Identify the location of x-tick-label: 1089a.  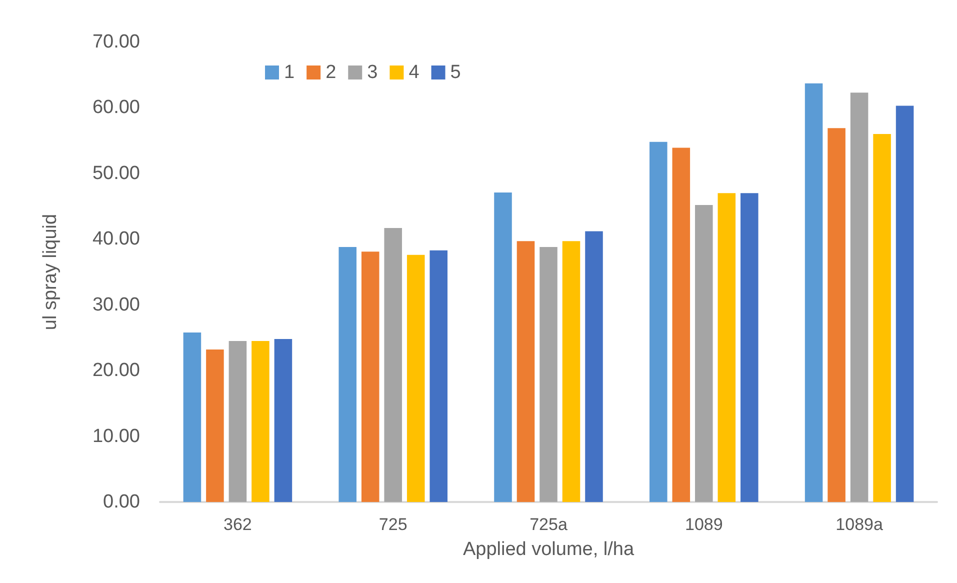
(860, 524).